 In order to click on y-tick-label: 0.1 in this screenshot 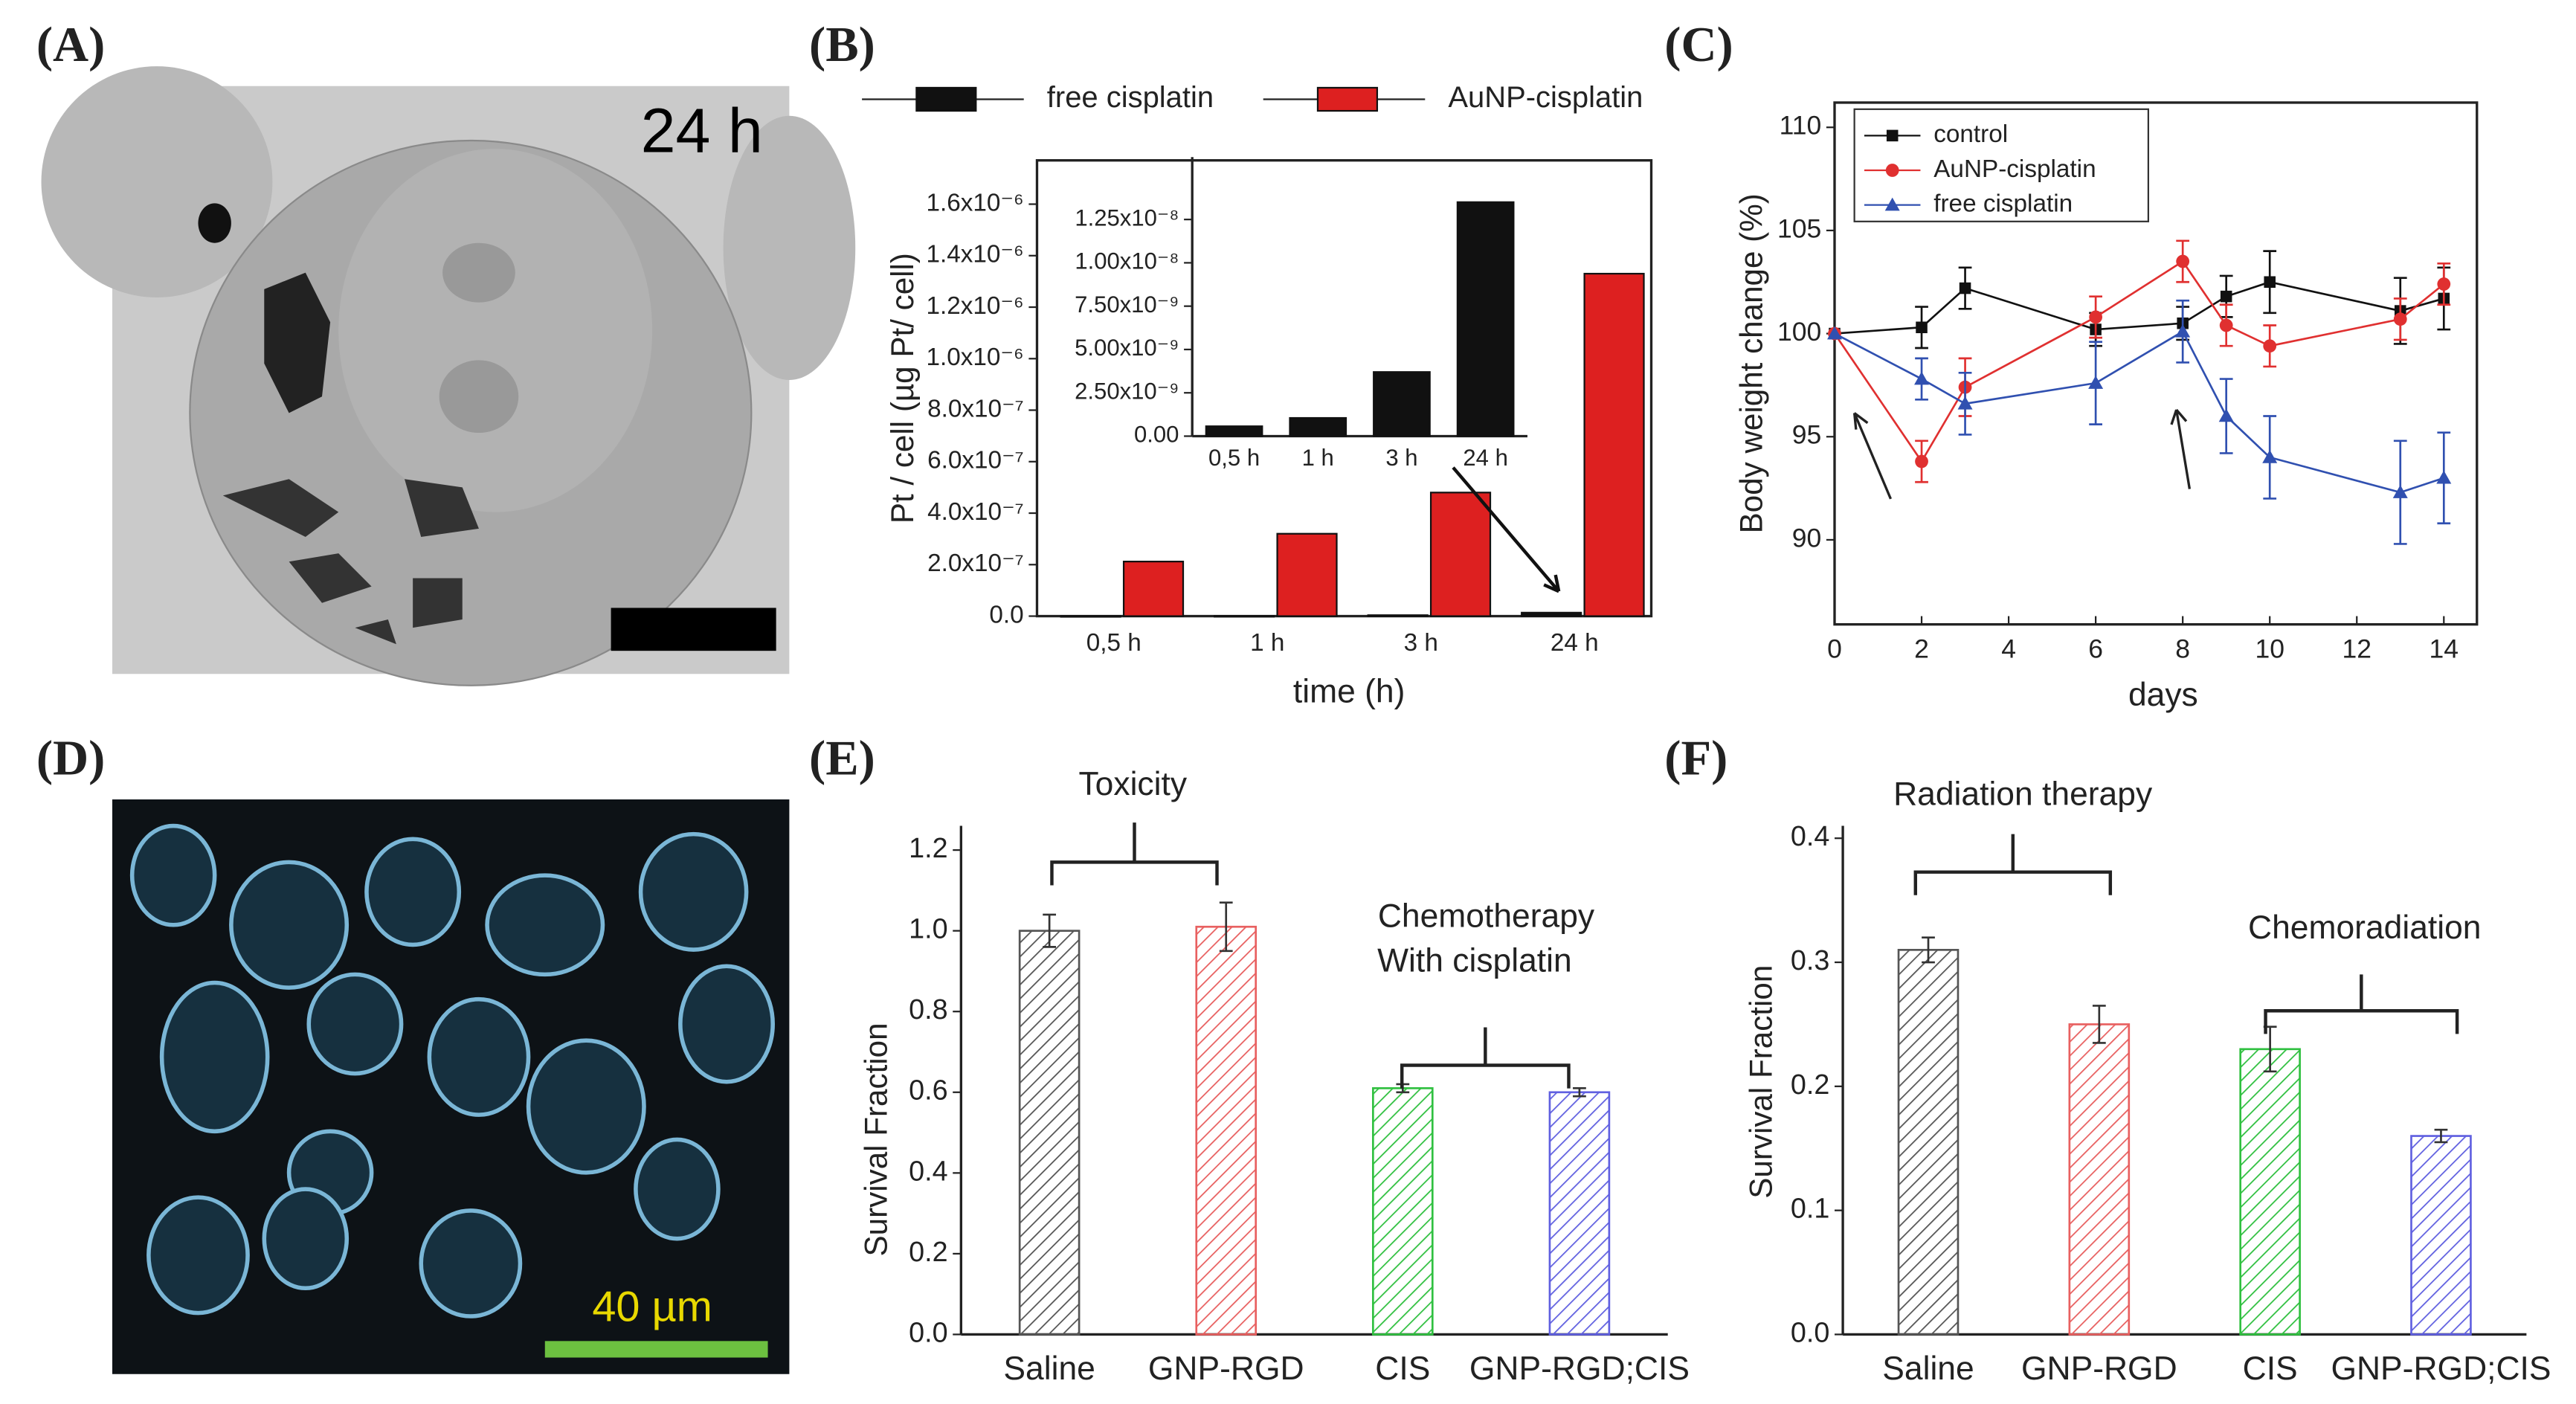, I will do `click(1810, 1208)`.